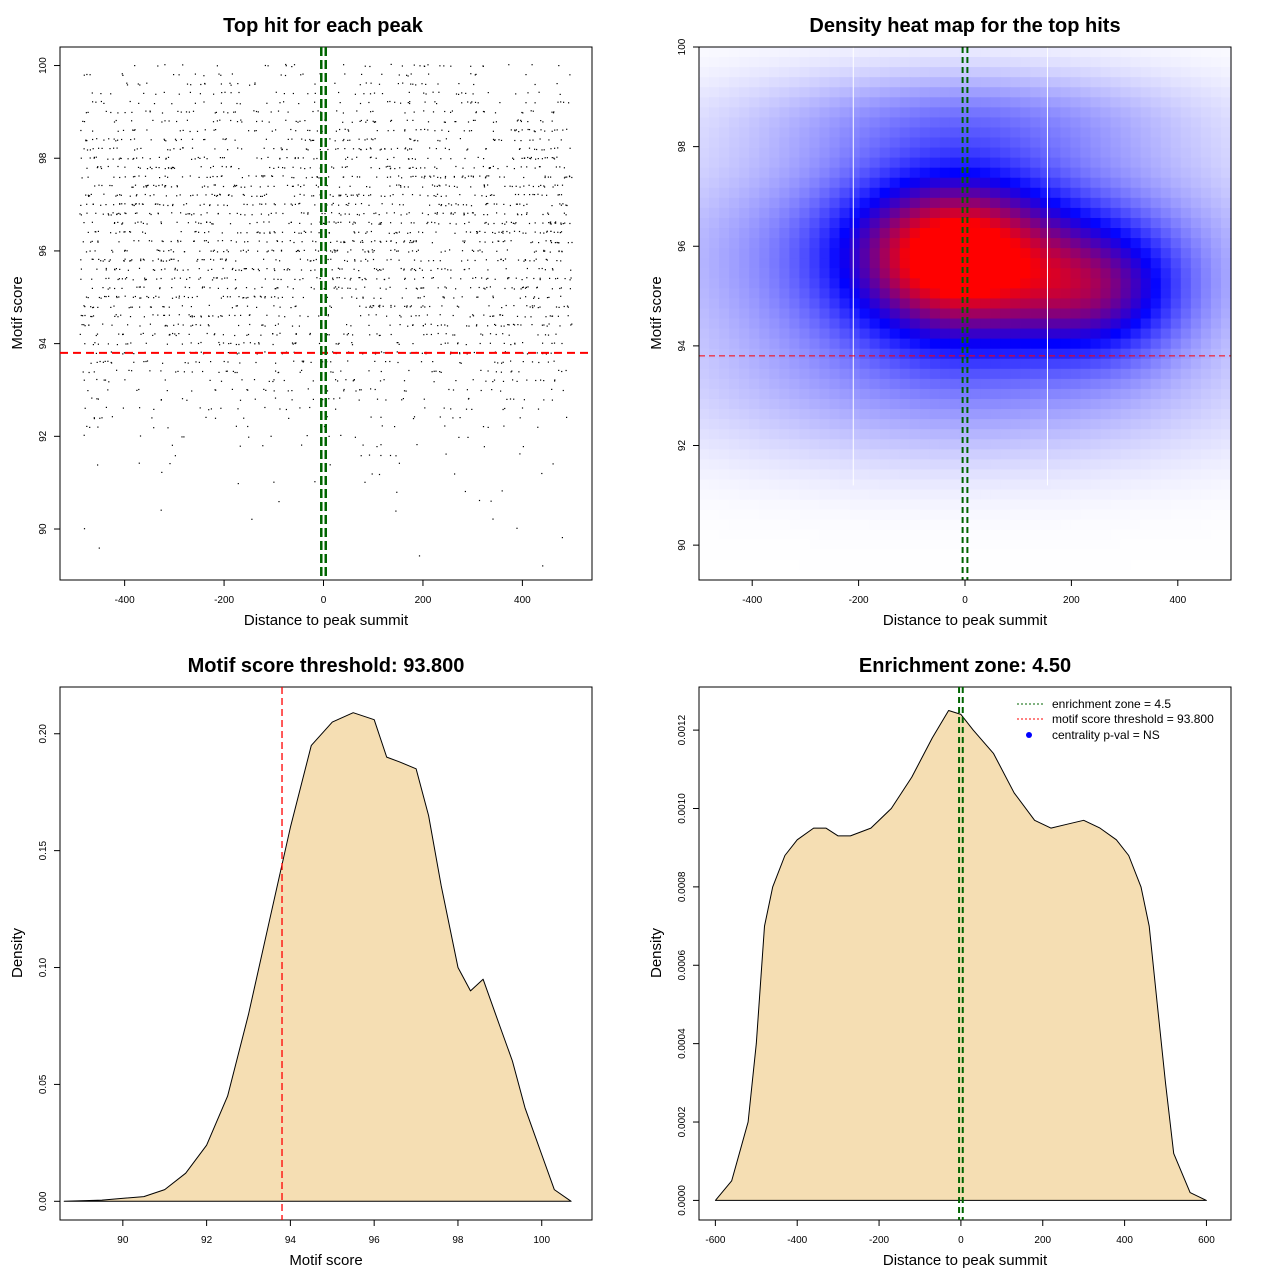 Image resolution: width=1280 pixels, height=1280 pixels. I want to click on scatter-x-label: Distance to peak summit, so click(326, 620).